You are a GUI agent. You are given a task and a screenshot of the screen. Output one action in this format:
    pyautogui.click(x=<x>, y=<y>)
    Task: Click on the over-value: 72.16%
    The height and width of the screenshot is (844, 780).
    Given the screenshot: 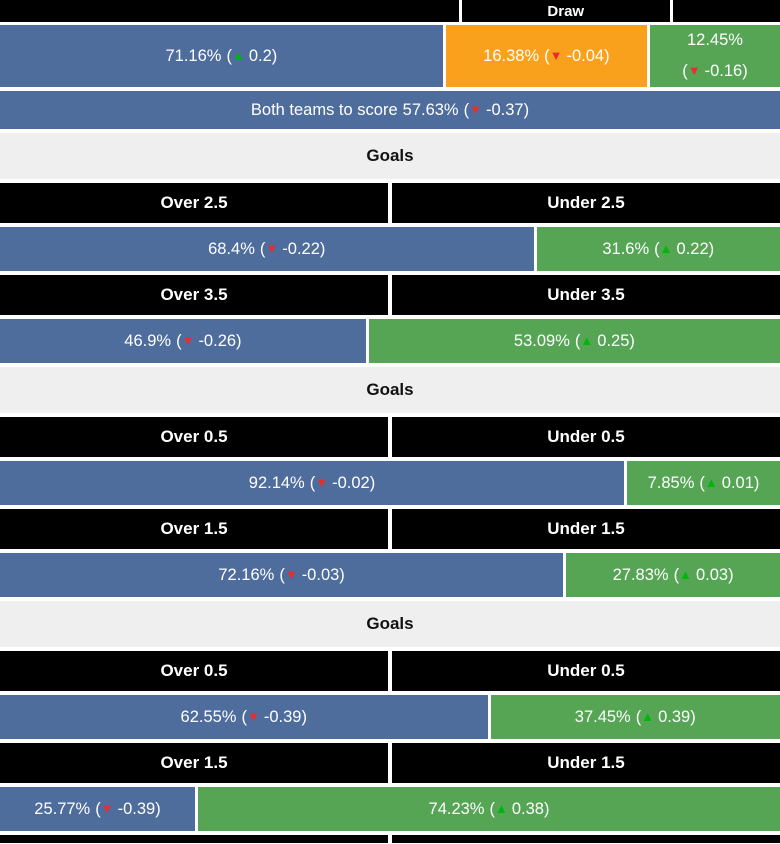 What is the action you would take?
    pyautogui.click(x=246, y=574)
    